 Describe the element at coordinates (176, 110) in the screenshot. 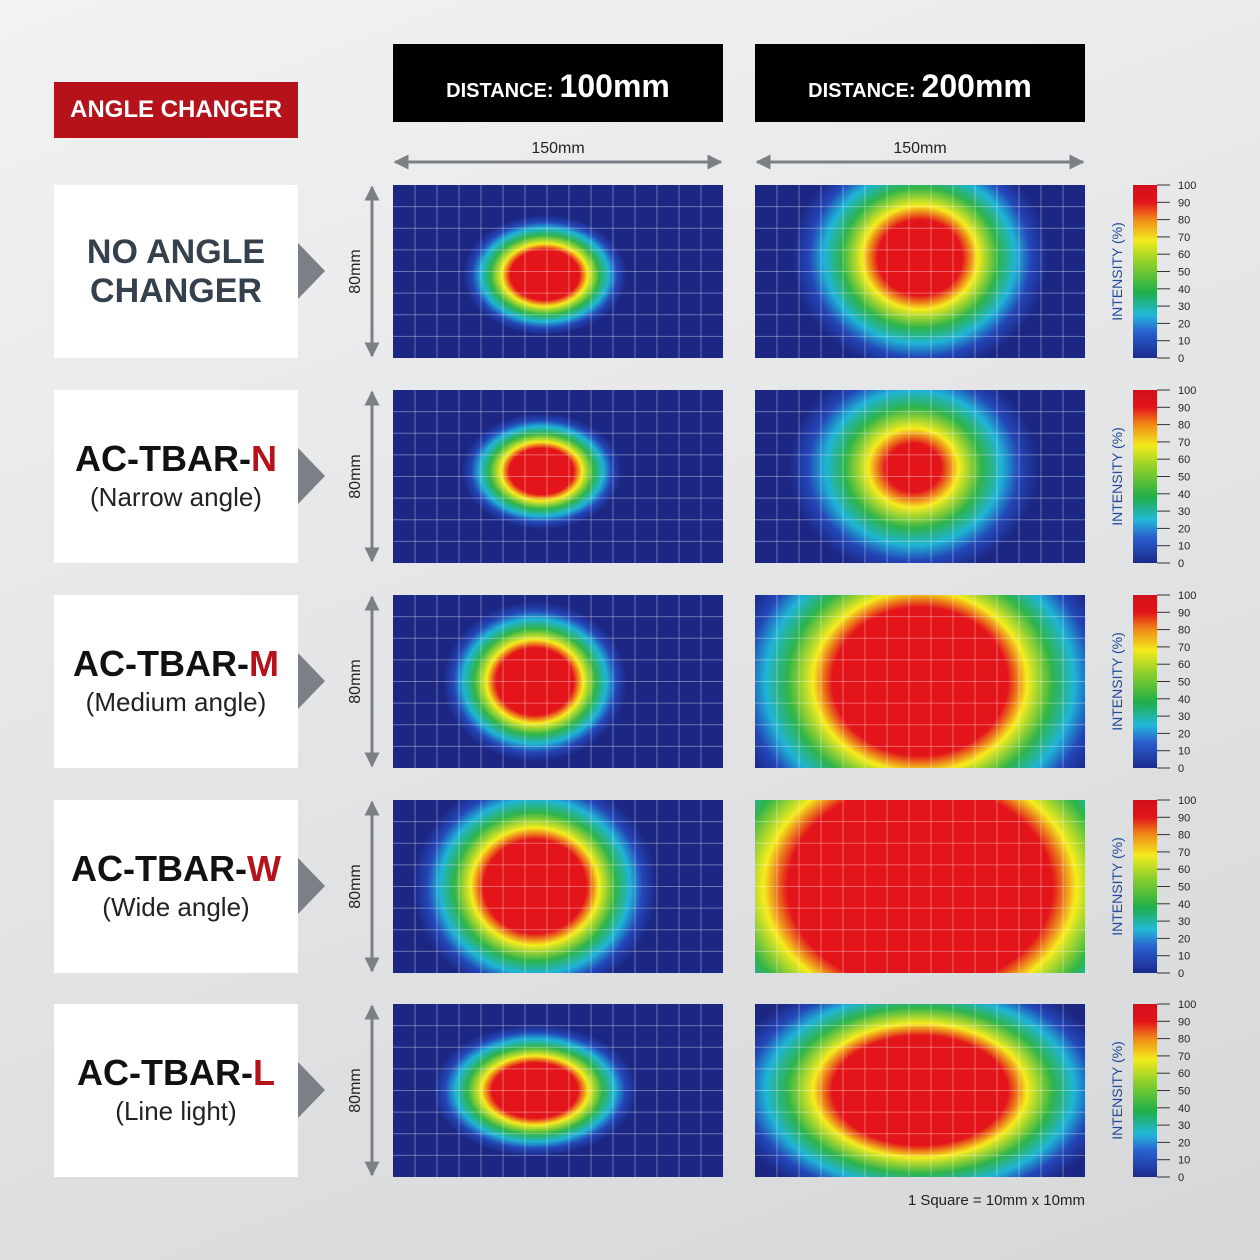

I see `badge: ANGLE CHANGER` at that location.